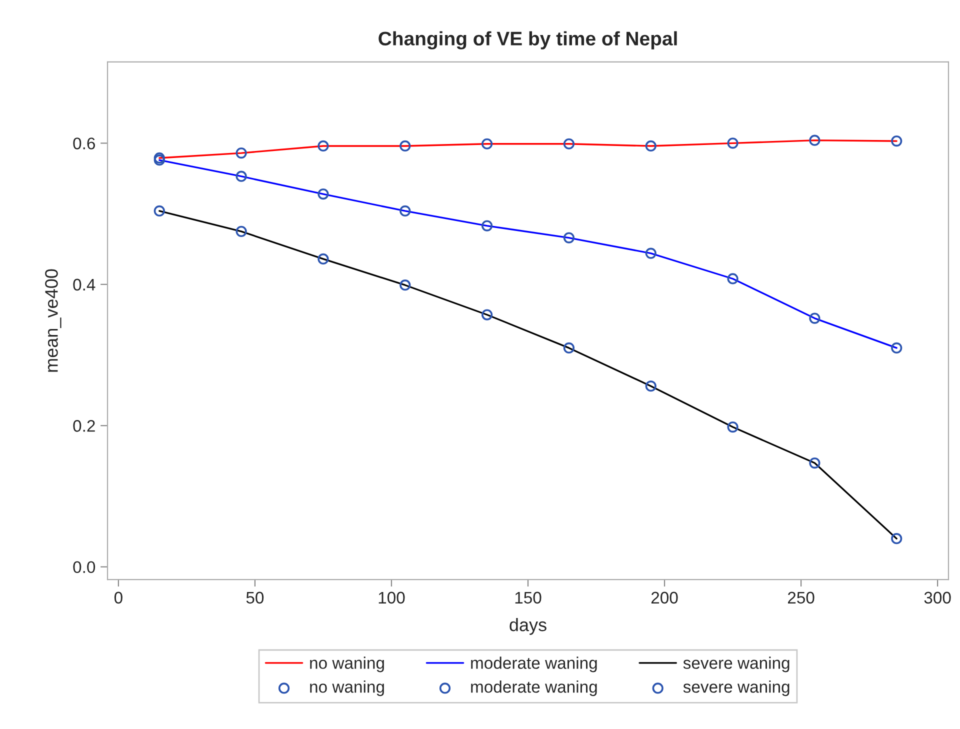  Describe the element at coordinates (391, 598) in the screenshot. I see `x-tick-label: 100` at that location.